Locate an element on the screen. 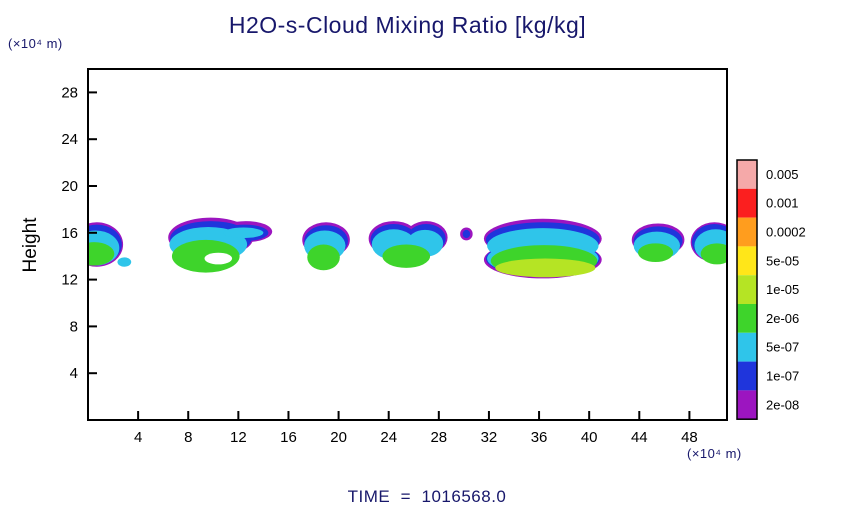 The height and width of the screenshot is (519, 854). x-tick-label: 40 is located at coordinates (589, 437).